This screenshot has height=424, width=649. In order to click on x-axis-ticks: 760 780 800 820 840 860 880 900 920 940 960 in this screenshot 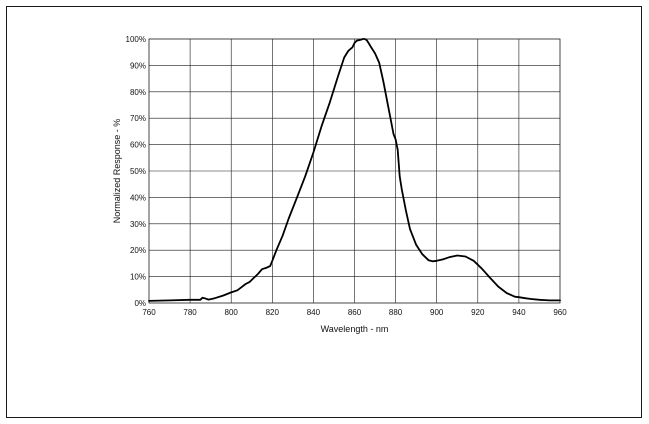, I will do `click(354, 312)`.